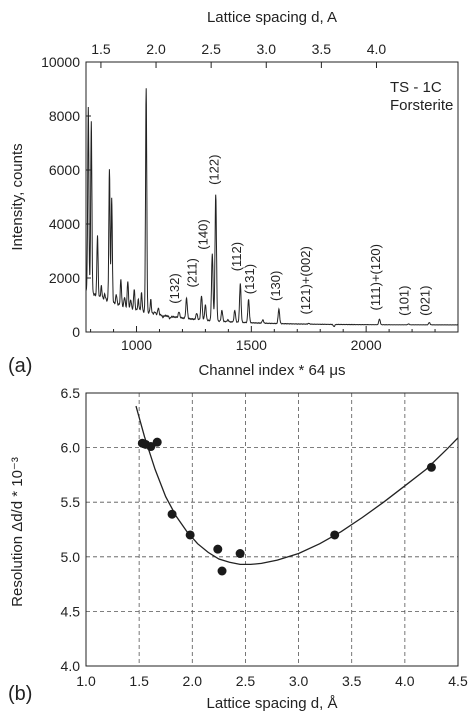 The image size is (468, 715). I want to click on annotation-line-1: TS - 1C, so click(416, 87).